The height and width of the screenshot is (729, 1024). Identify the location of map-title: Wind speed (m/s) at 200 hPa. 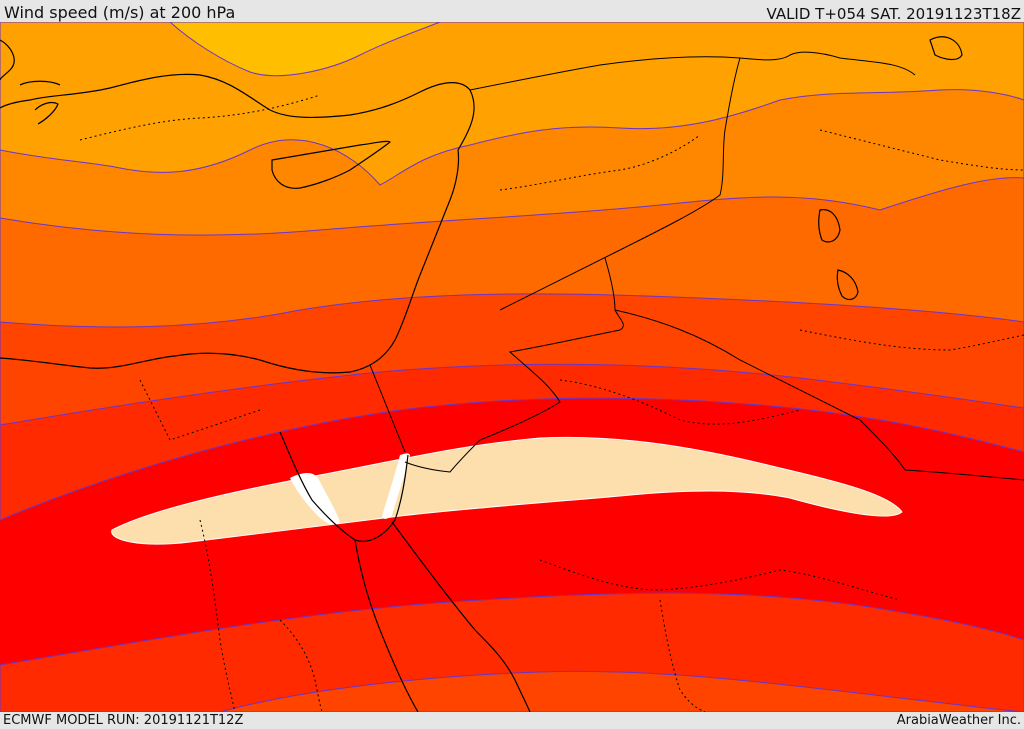
(120, 12).